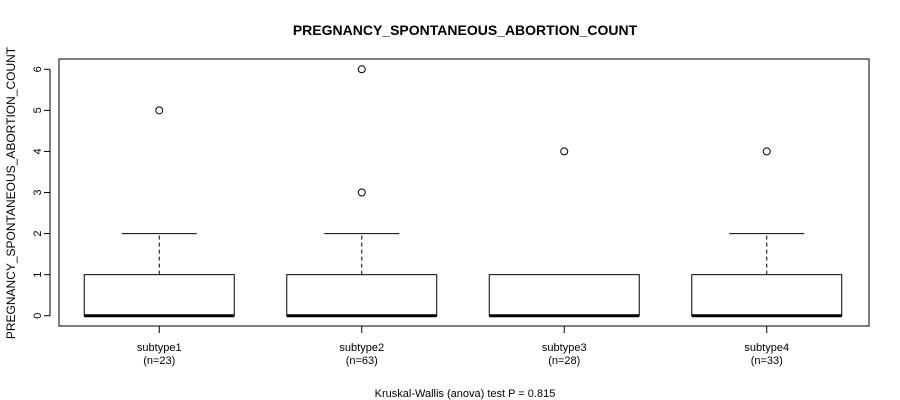 Image resolution: width=900 pixels, height=400 pixels. I want to click on category-label: subtype3, so click(564, 348).